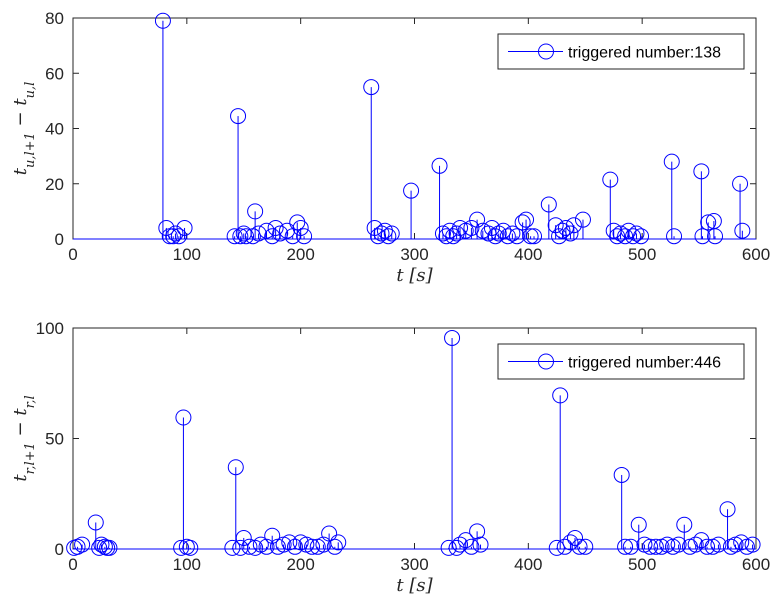 The height and width of the screenshot is (612, 774). I want to click on x-tick-label: 600, so click(756, 564).